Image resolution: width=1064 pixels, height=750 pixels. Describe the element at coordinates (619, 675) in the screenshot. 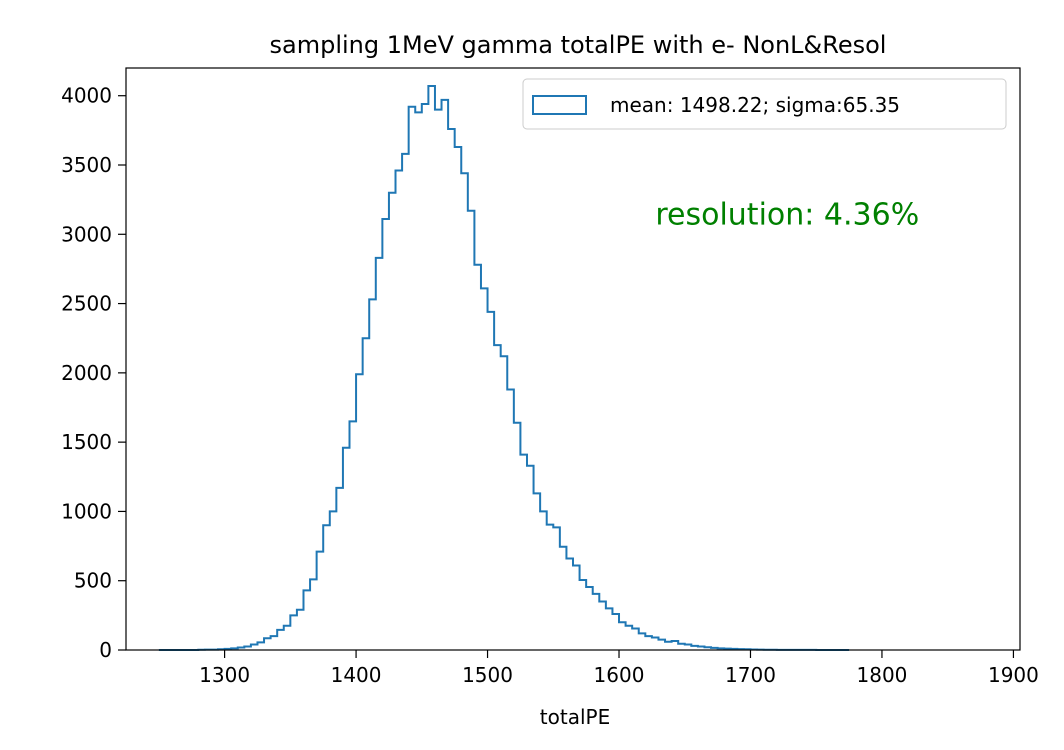

I see `x-tick-label: 1600` at that location.